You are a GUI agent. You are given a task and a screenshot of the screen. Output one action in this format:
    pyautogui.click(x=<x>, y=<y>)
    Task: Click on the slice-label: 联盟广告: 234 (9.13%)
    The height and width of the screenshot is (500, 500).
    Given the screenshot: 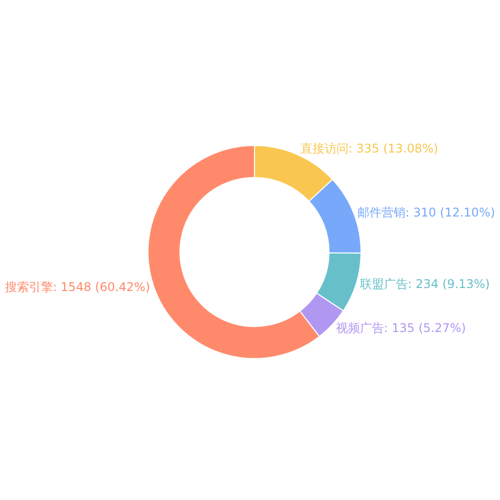 What is the action you would take?
    pyautogui.click(x=425, y=283)
    